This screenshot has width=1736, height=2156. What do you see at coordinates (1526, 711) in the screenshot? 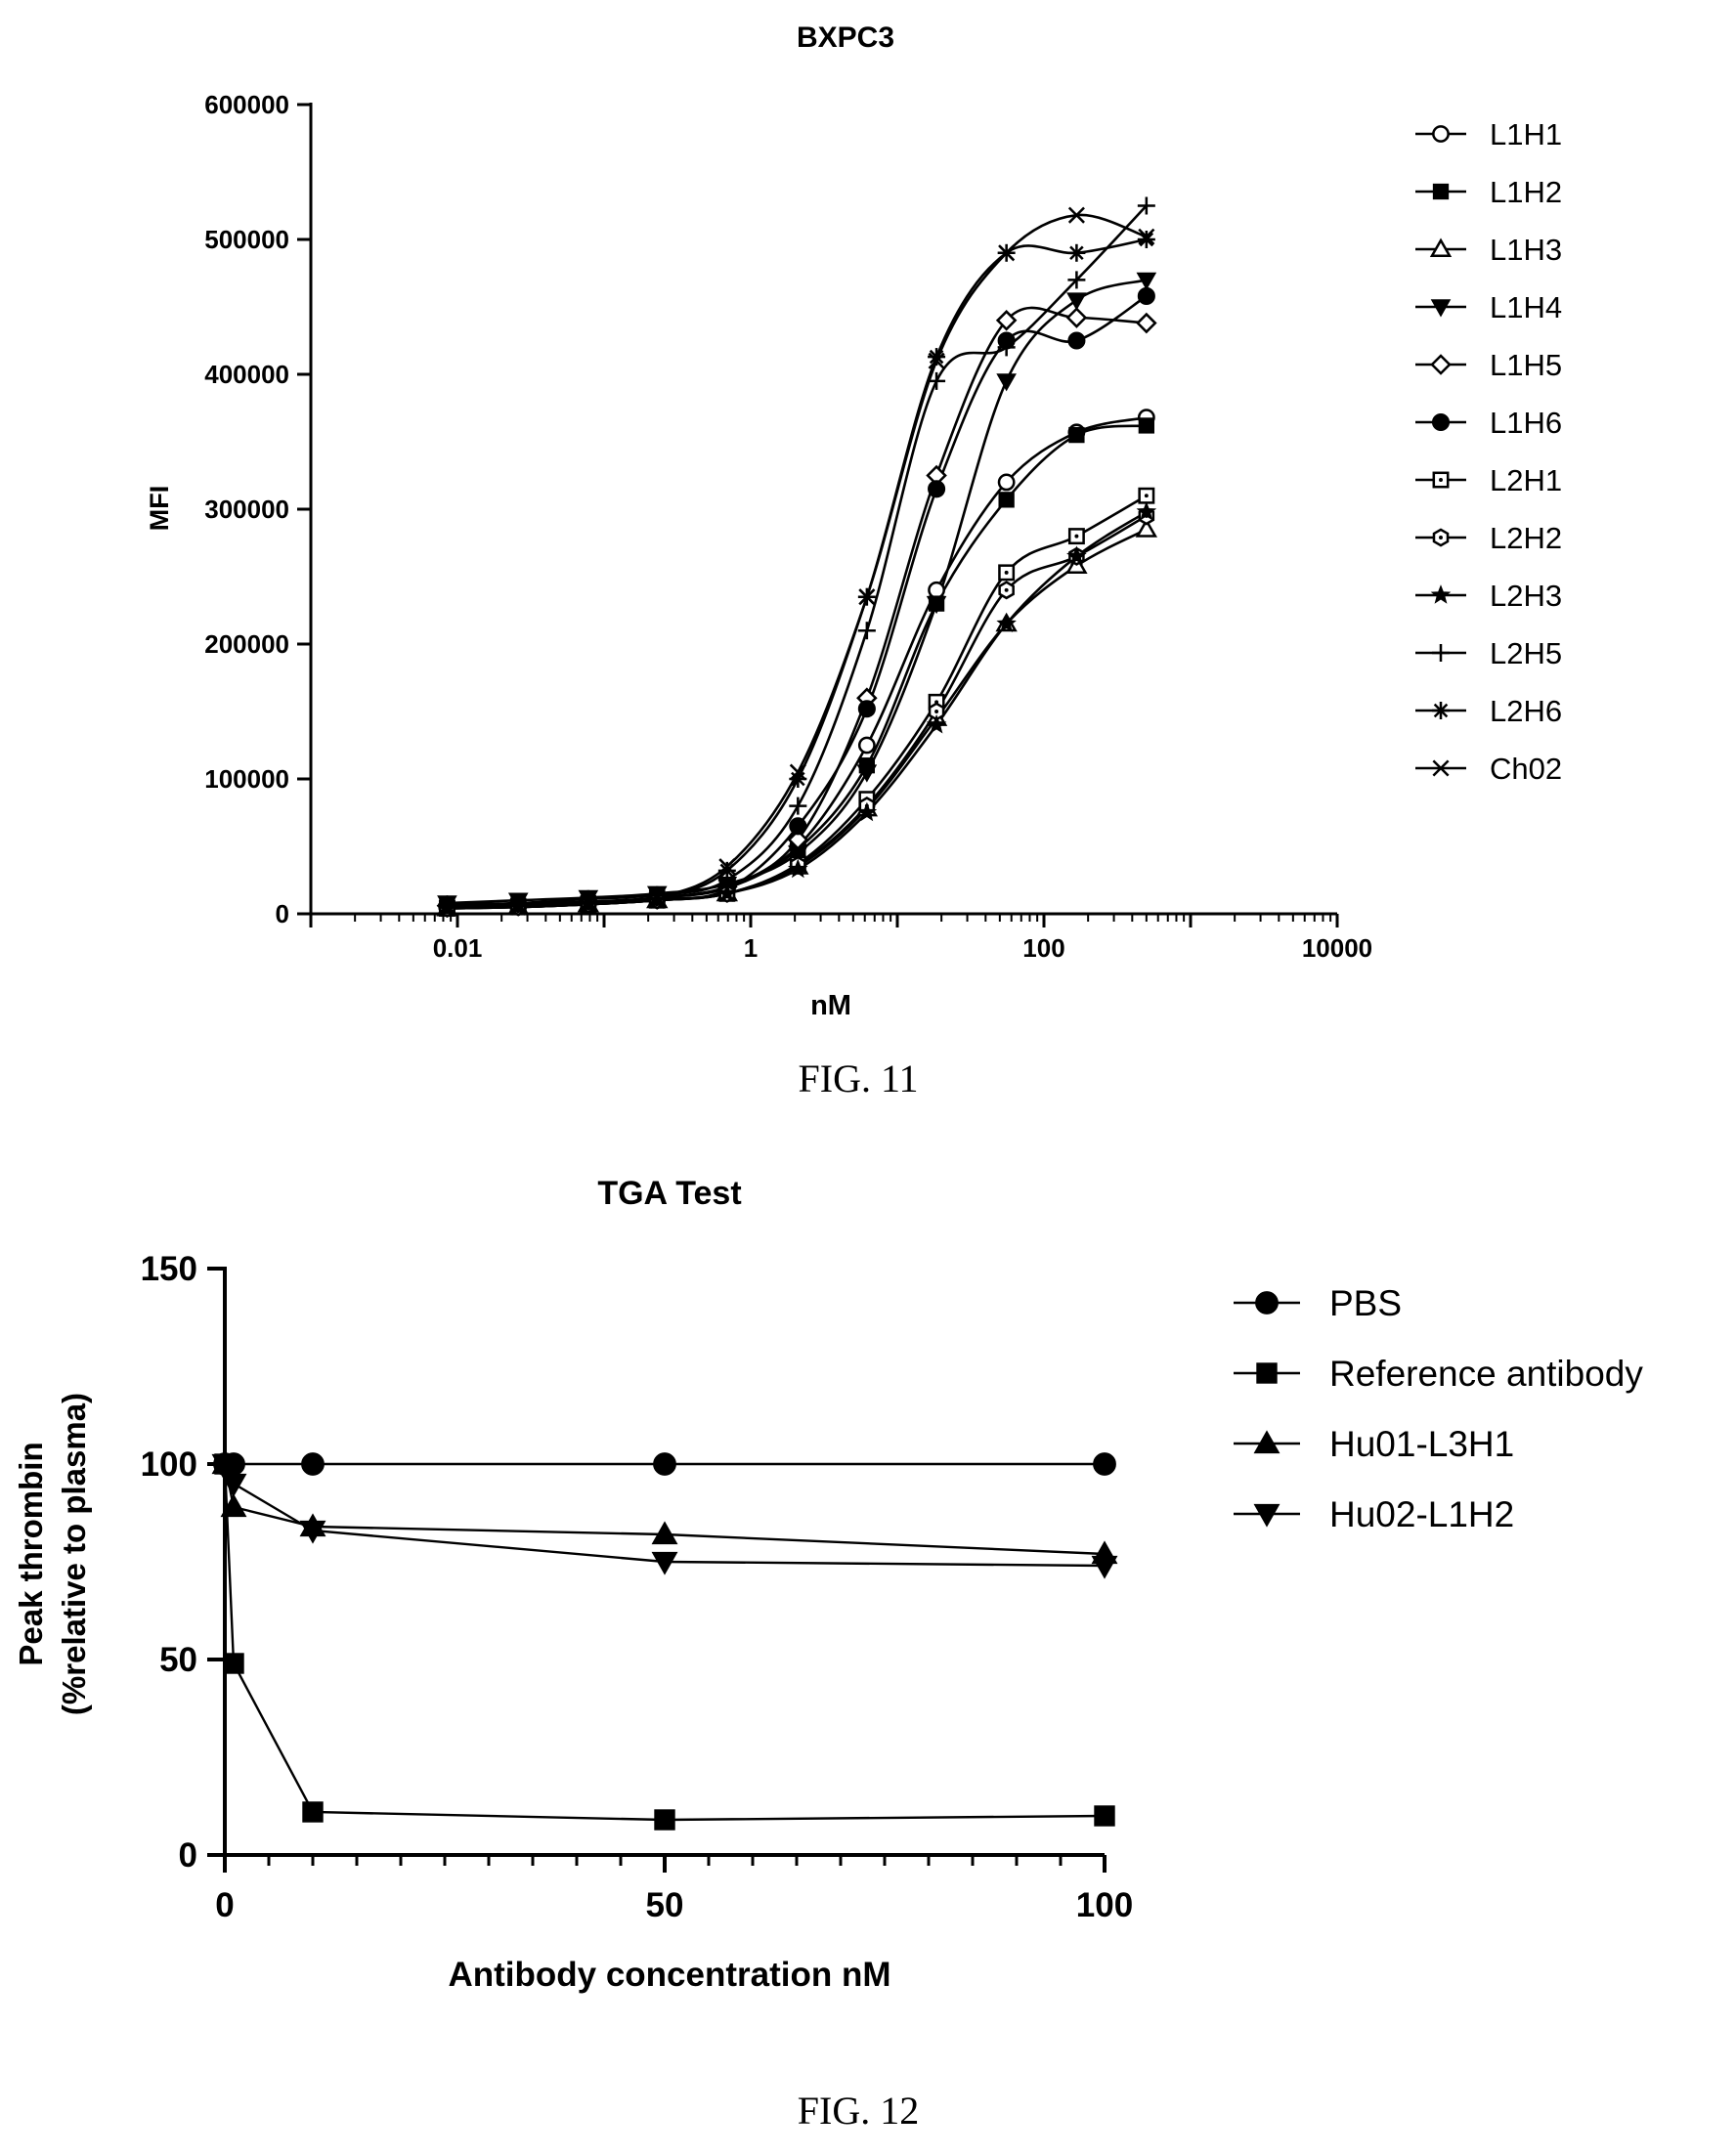
I see `legend-label: L2H6` at bounding box center [1526, 711].